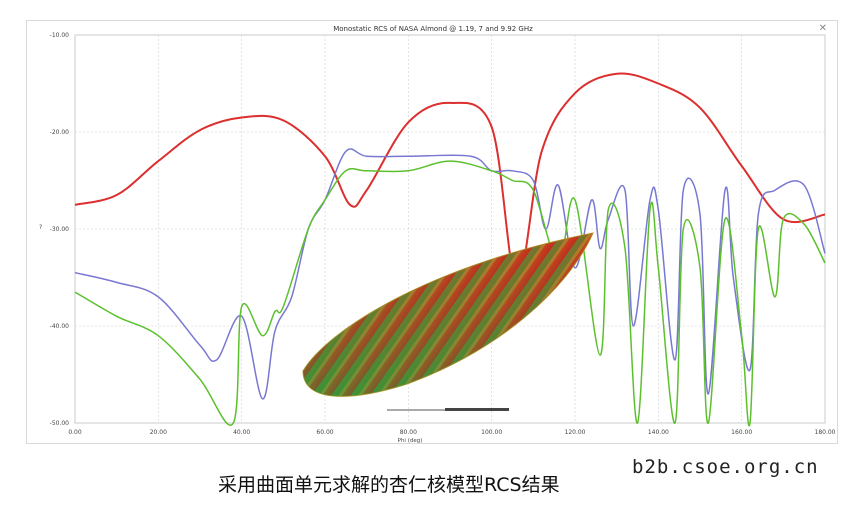  I want to click on x-tick-label: 20.00, so click(158, 432).